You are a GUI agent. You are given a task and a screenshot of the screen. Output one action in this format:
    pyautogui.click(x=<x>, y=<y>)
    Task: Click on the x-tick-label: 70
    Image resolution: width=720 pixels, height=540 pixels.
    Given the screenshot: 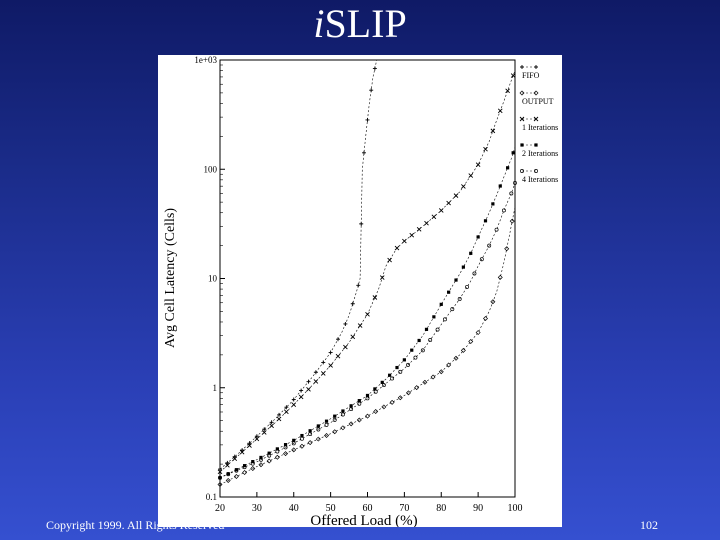 What is the action you would take?
    pyautogui.click(x=404, y=508)
    